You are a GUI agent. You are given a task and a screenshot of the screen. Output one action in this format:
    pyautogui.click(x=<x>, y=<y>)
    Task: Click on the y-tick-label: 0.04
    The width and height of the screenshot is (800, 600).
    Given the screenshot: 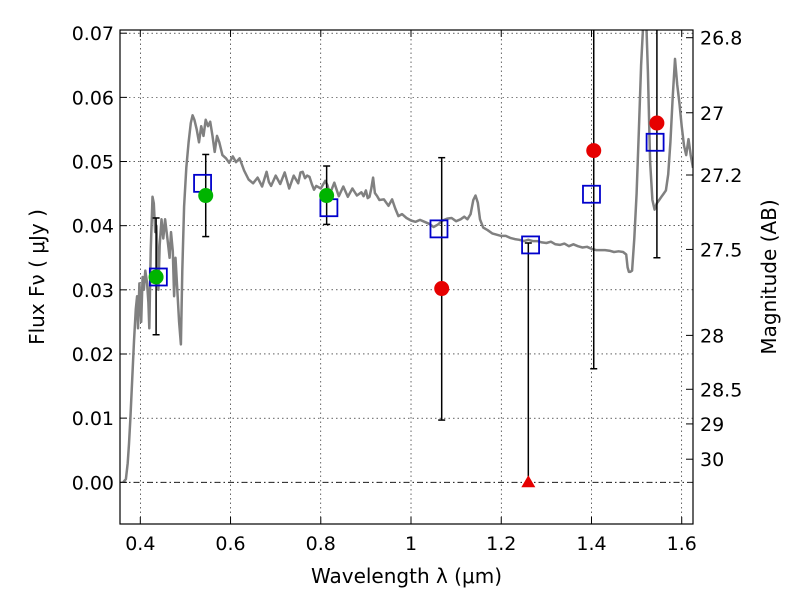 What is the action you would take?
    pyautogui.click(x=93, y=227)
    